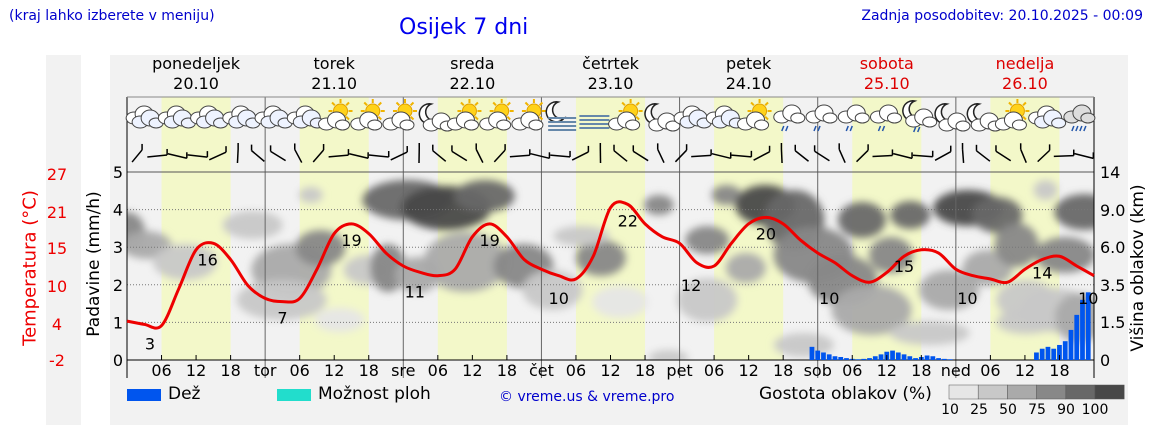 The height and width of the screenshot is (443, 1152). I want to click on temperature-tick: 10, so click(57, 286).